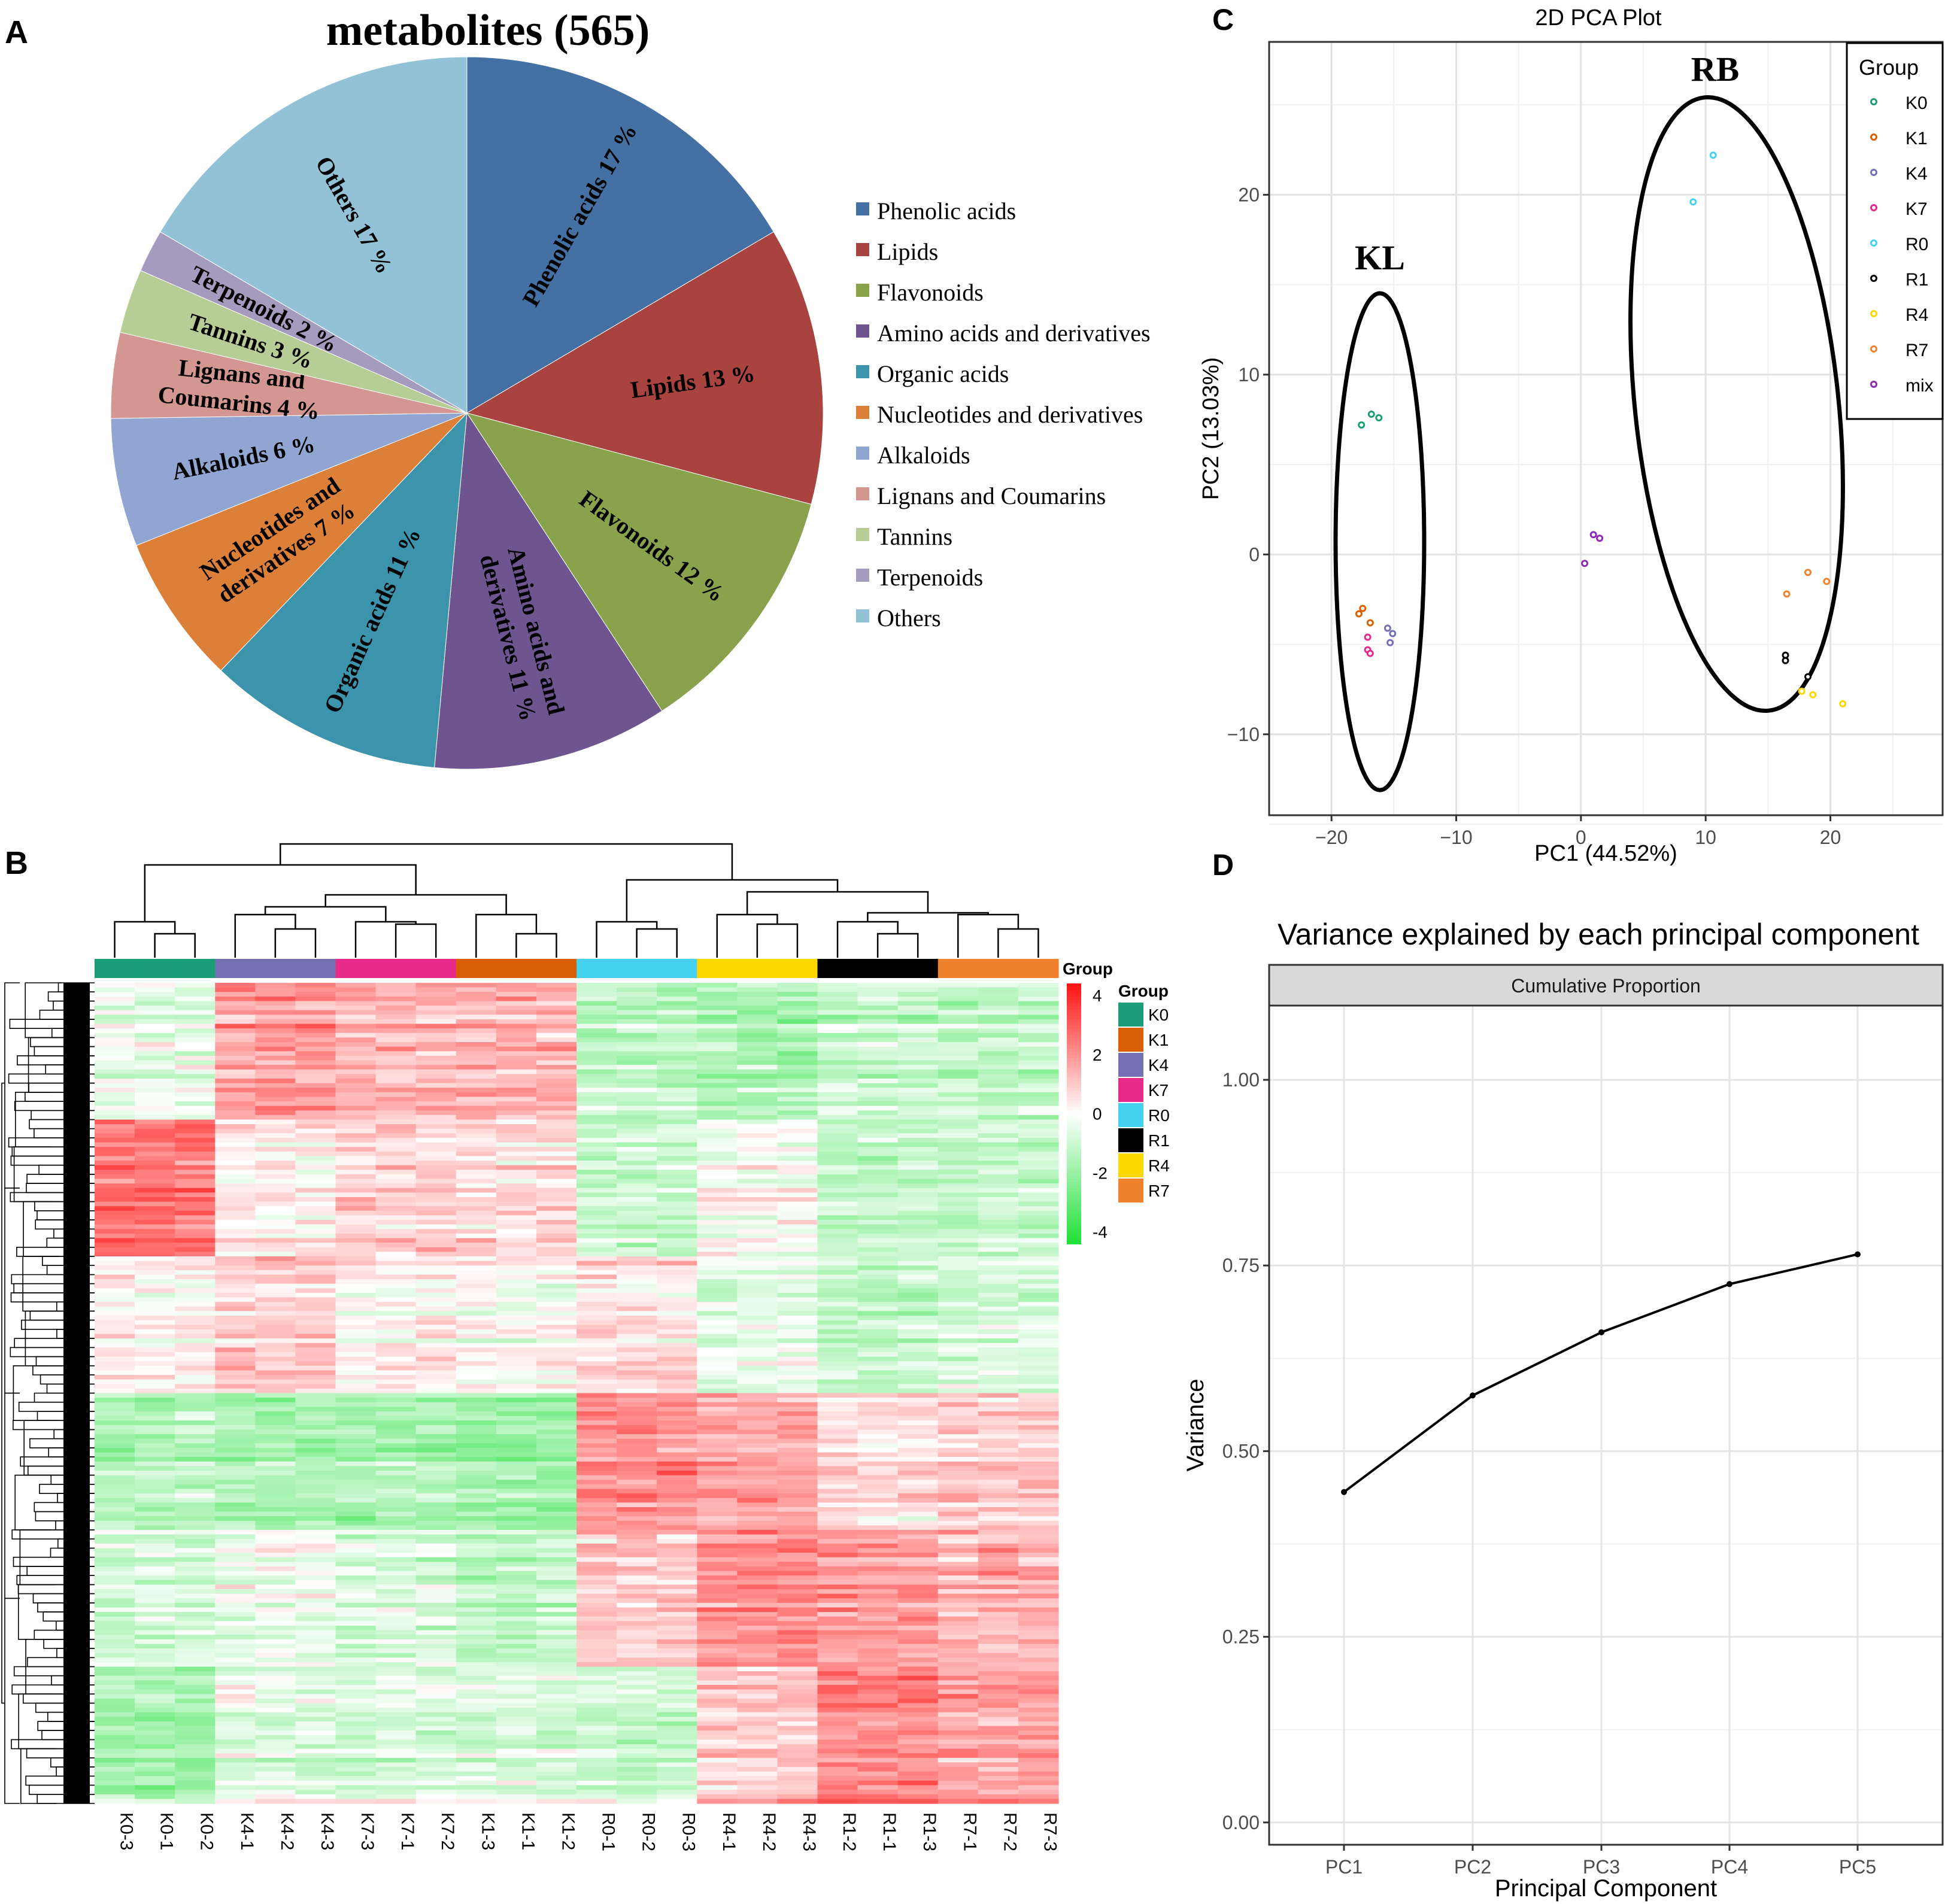  What do you see at coordinates (1693, 202) in the screenshot?
I see `pca-point-R0` at bounding box center [1693, 202].